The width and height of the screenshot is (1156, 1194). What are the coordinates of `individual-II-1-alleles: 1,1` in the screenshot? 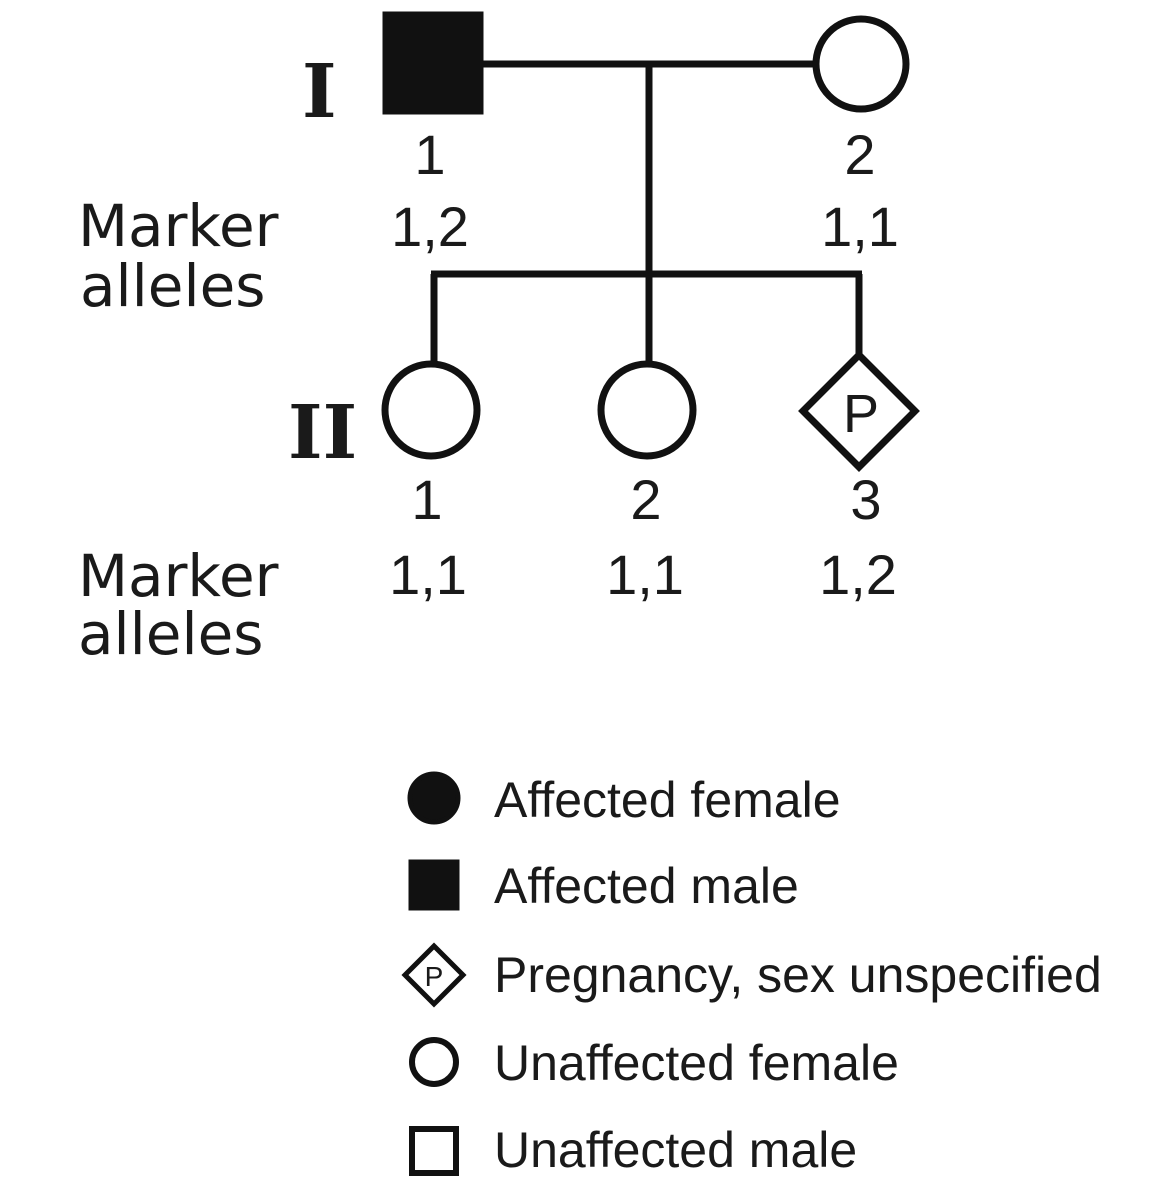 It's located at (428, 574).